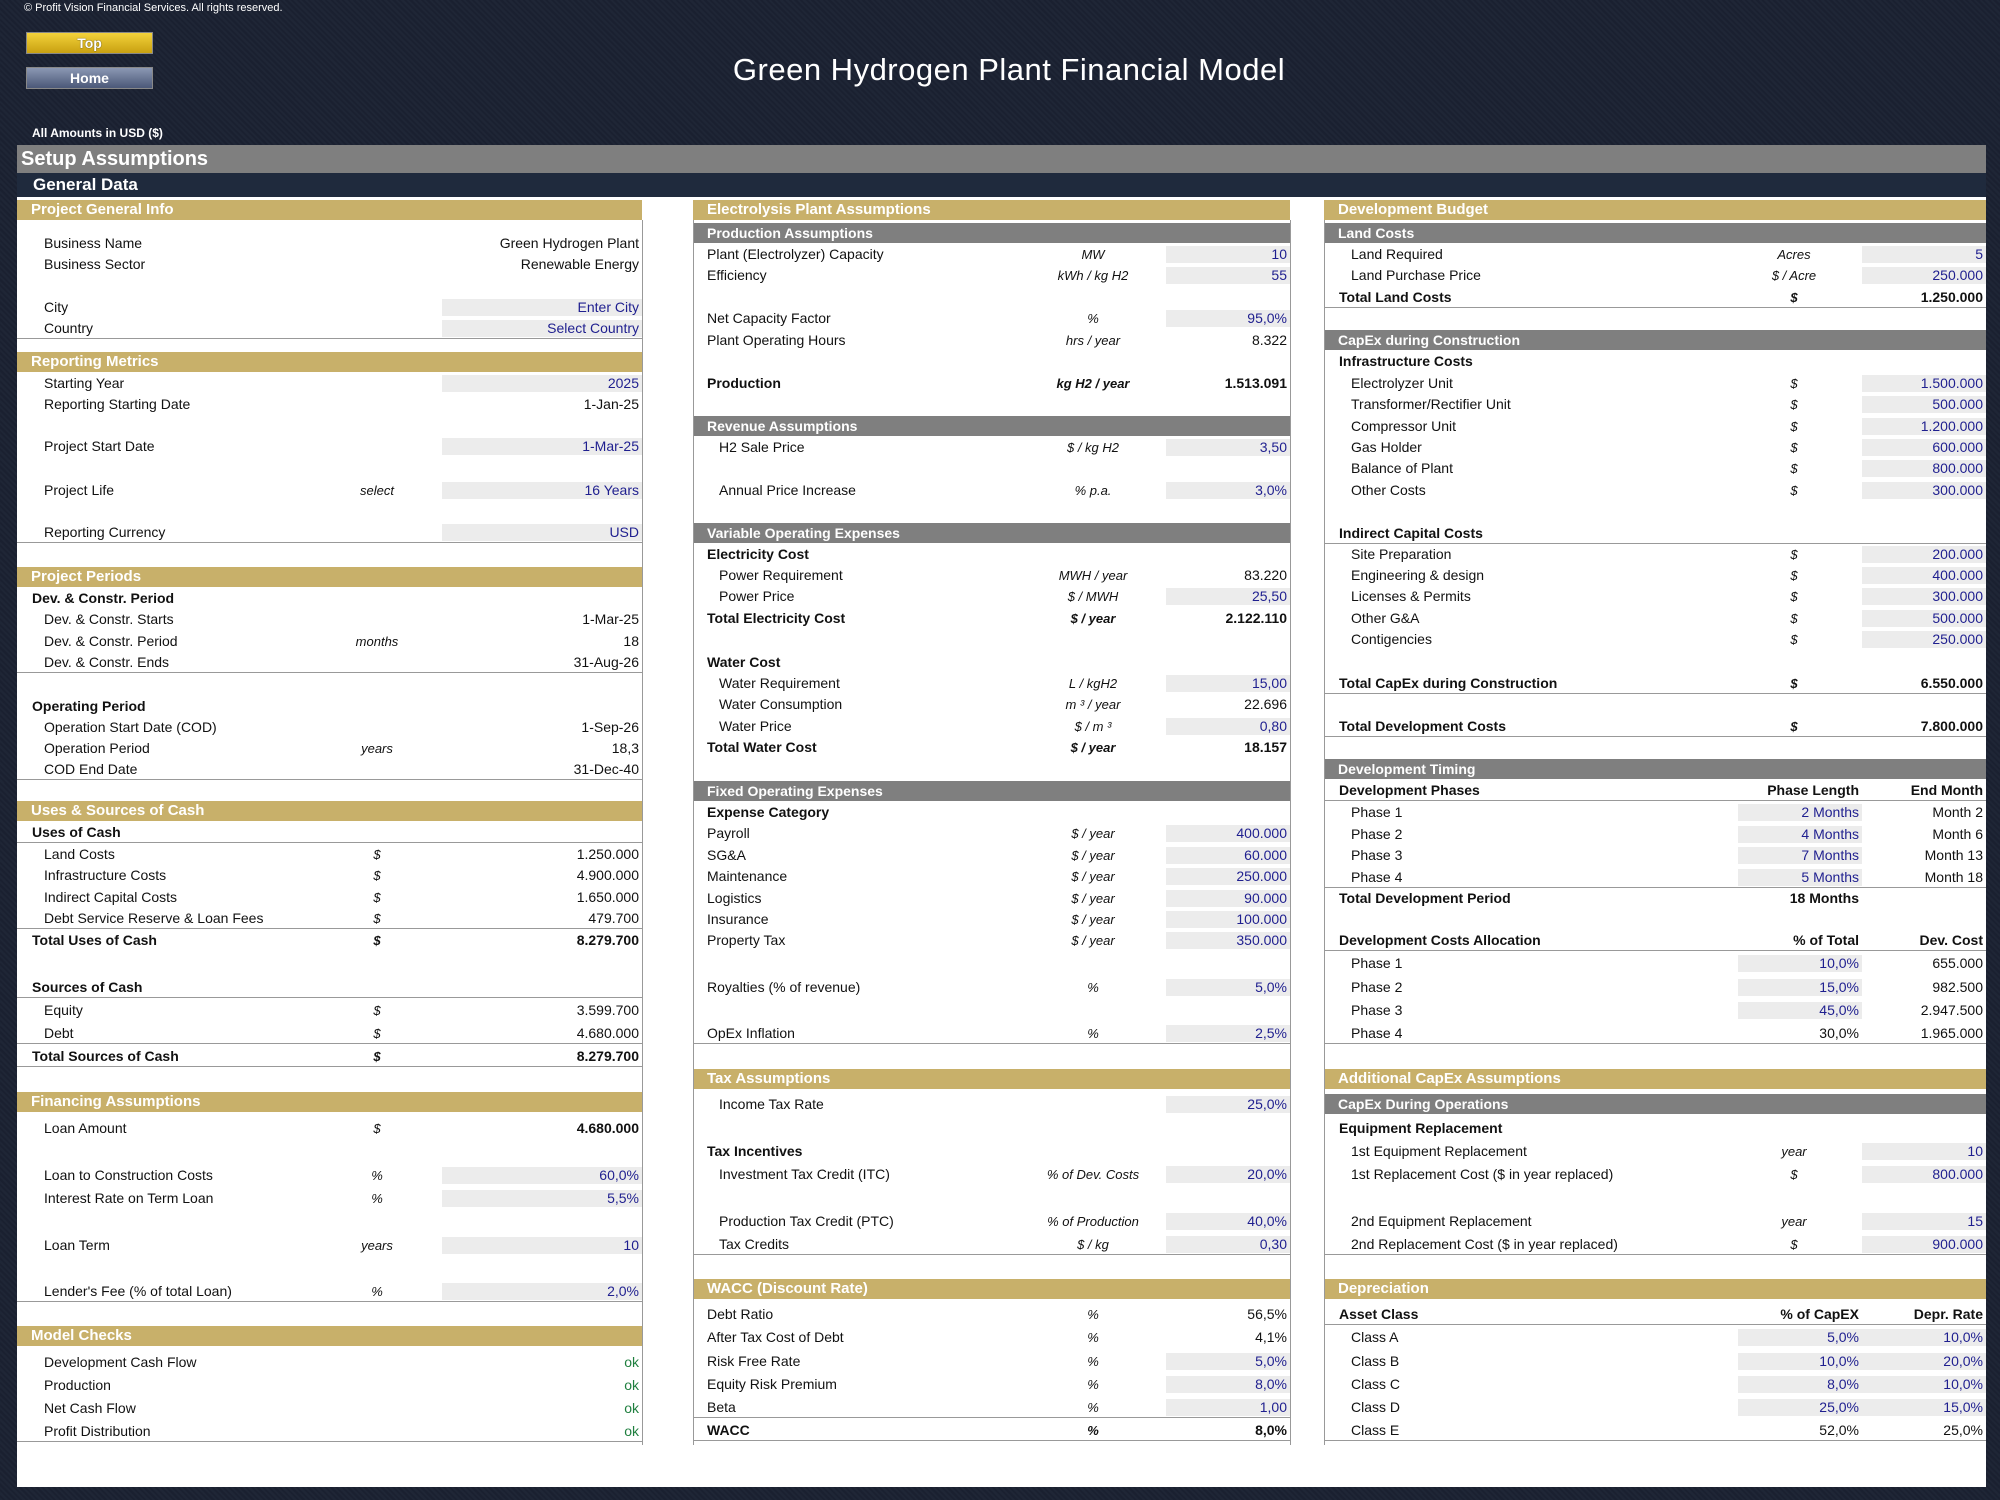 The image size is (2000, 1500). I want to click on row-value: 0,30, so click(1228, 1244).